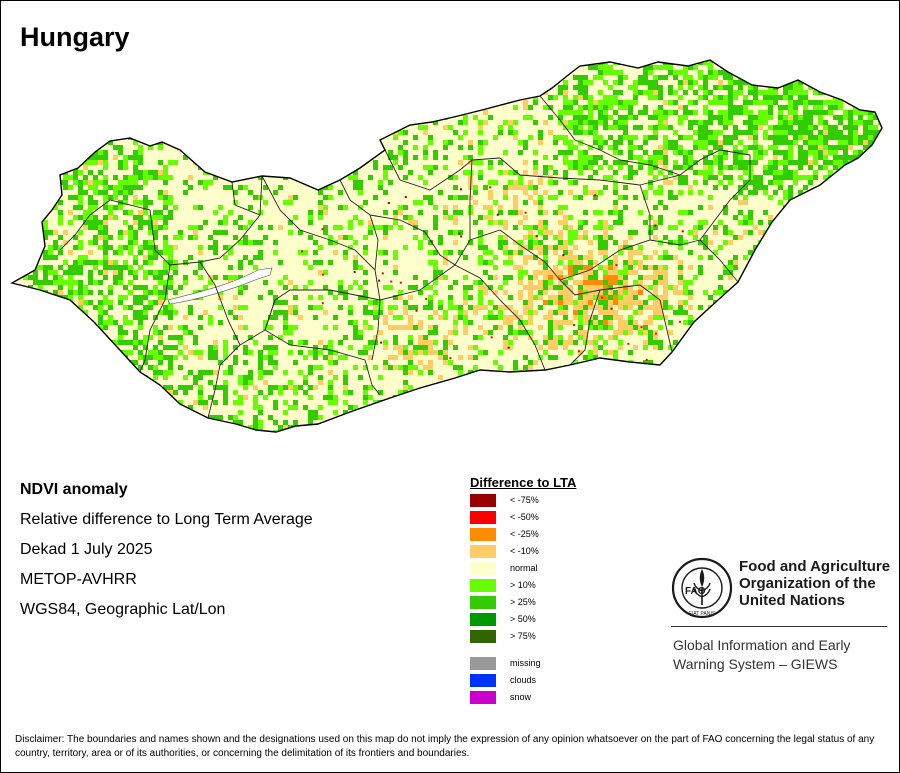 The width and height of the screenshot is (900, 773). I want to click on legend-item: < -50%, so click(540, 518).